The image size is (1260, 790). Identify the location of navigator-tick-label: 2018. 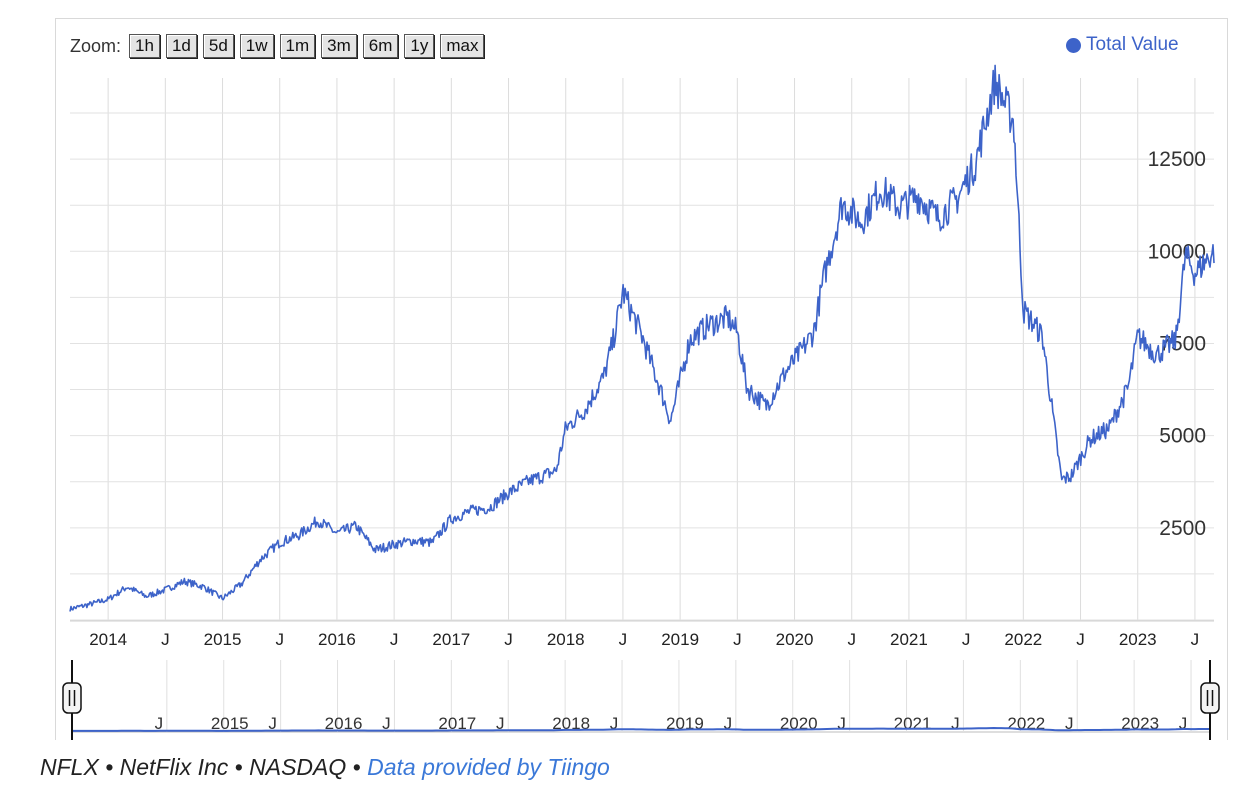
(571, 723).